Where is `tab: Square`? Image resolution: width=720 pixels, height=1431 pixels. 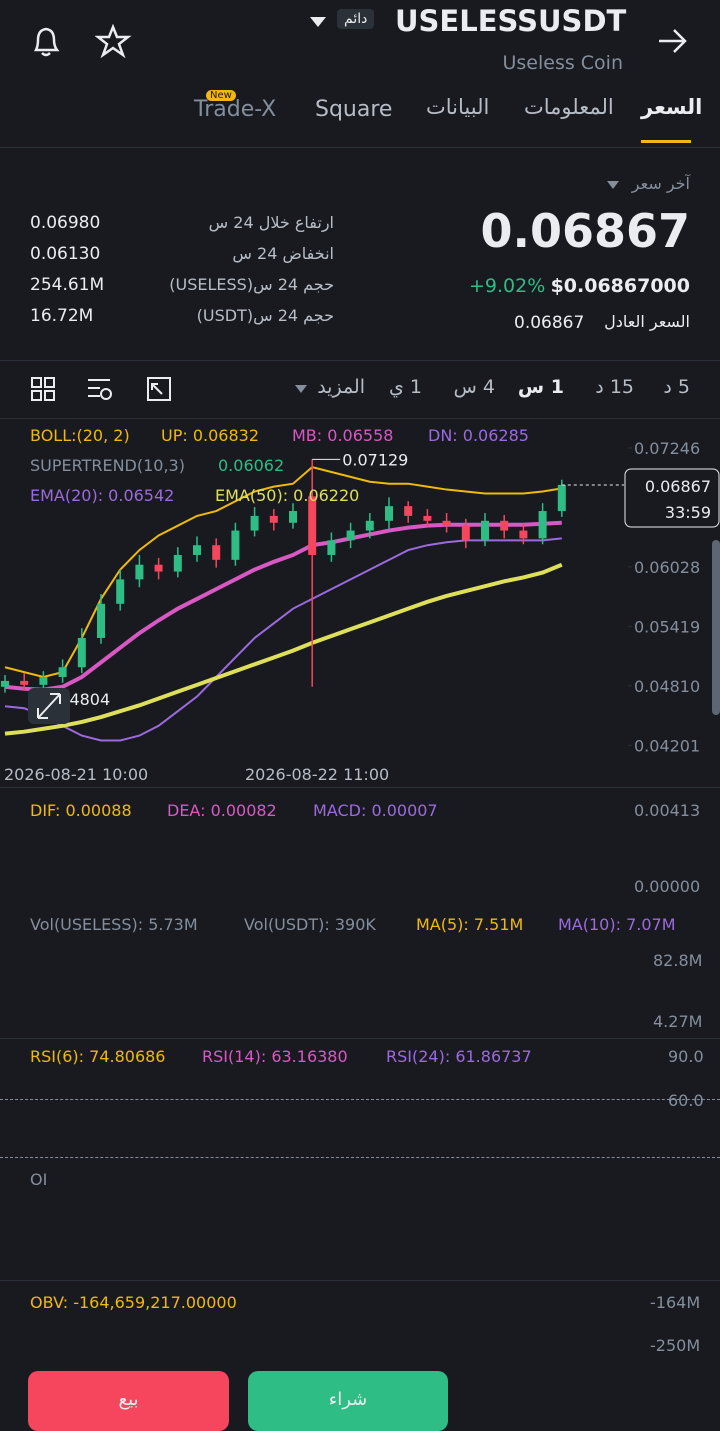
tab: Square is located at coordinates (354, 109).